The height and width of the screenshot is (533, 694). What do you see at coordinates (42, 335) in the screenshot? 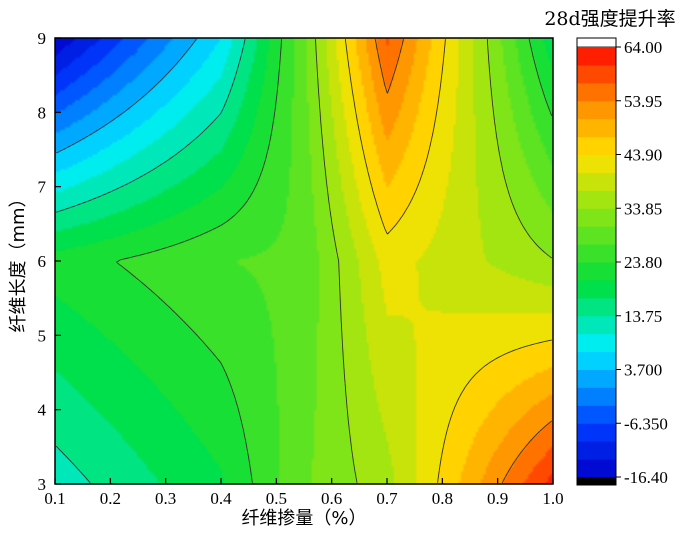
I see `y-tick-label: 5` at bounding box center [42, 335].